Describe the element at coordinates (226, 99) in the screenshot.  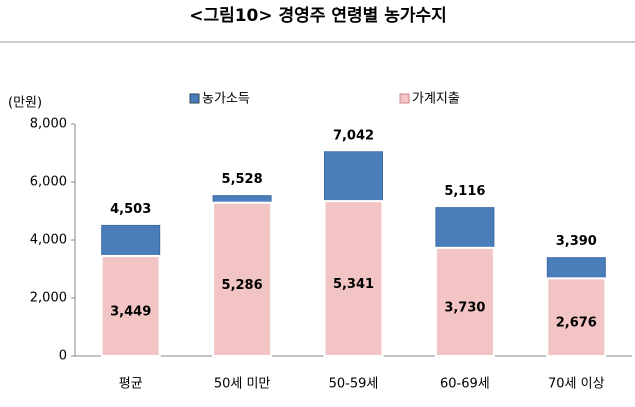
I see `legend-label: 농가소득` at that location.